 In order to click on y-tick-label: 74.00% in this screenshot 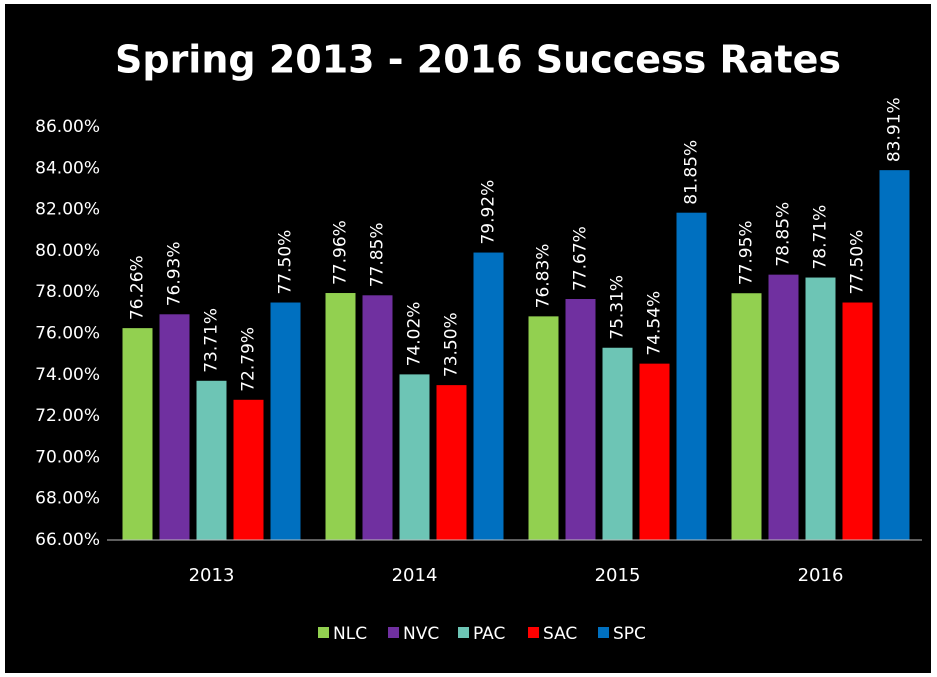, I will do `click(67, 375)`.